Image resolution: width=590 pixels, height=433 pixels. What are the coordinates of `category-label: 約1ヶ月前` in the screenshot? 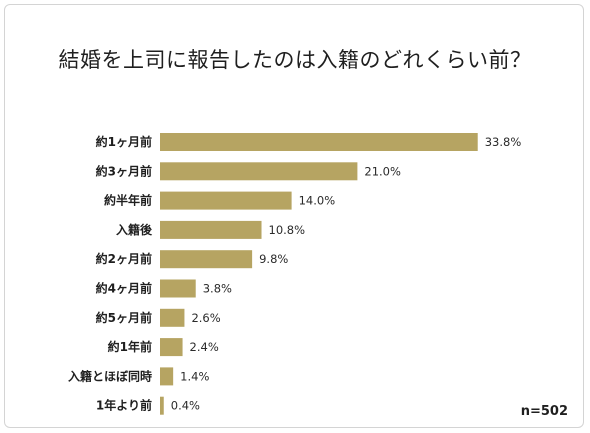 It's located at (124, 141).